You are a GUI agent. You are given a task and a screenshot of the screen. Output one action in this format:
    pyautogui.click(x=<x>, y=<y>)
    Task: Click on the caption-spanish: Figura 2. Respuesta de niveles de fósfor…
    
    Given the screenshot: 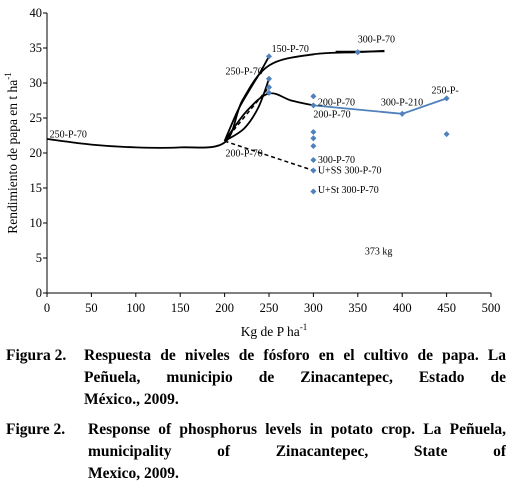 What is the action you would take?
    pyautogui.click(x=256, y=378)
    